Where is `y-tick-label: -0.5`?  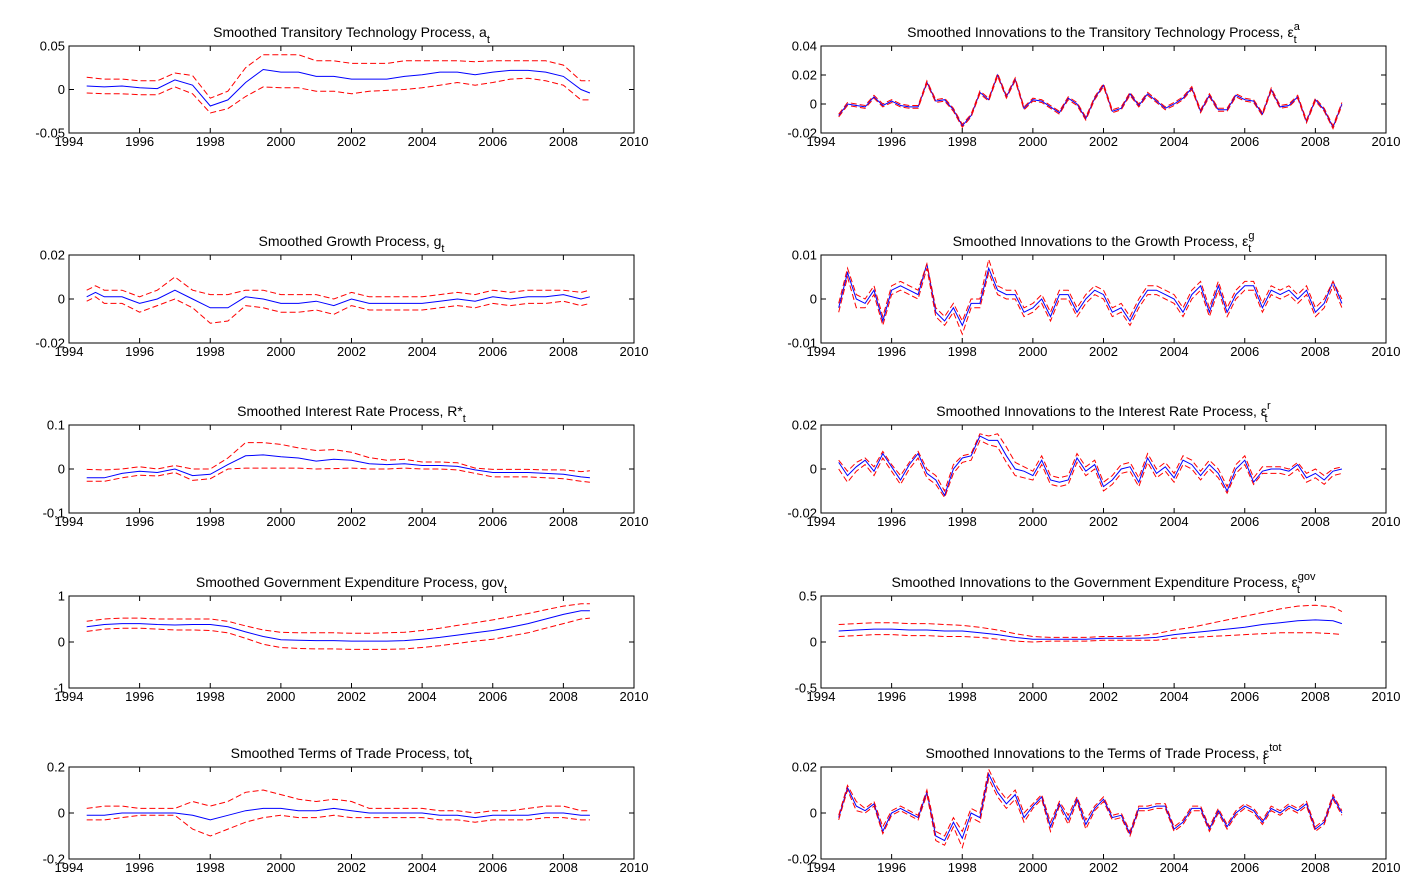 y-tick-label: -0.5 is located at coordinates (806, 688).